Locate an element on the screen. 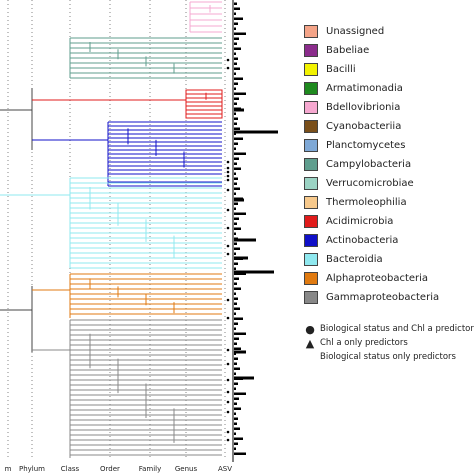 This screenshot has width=474, height=474. axis-label: ASV is located at coordinates (225, 469).